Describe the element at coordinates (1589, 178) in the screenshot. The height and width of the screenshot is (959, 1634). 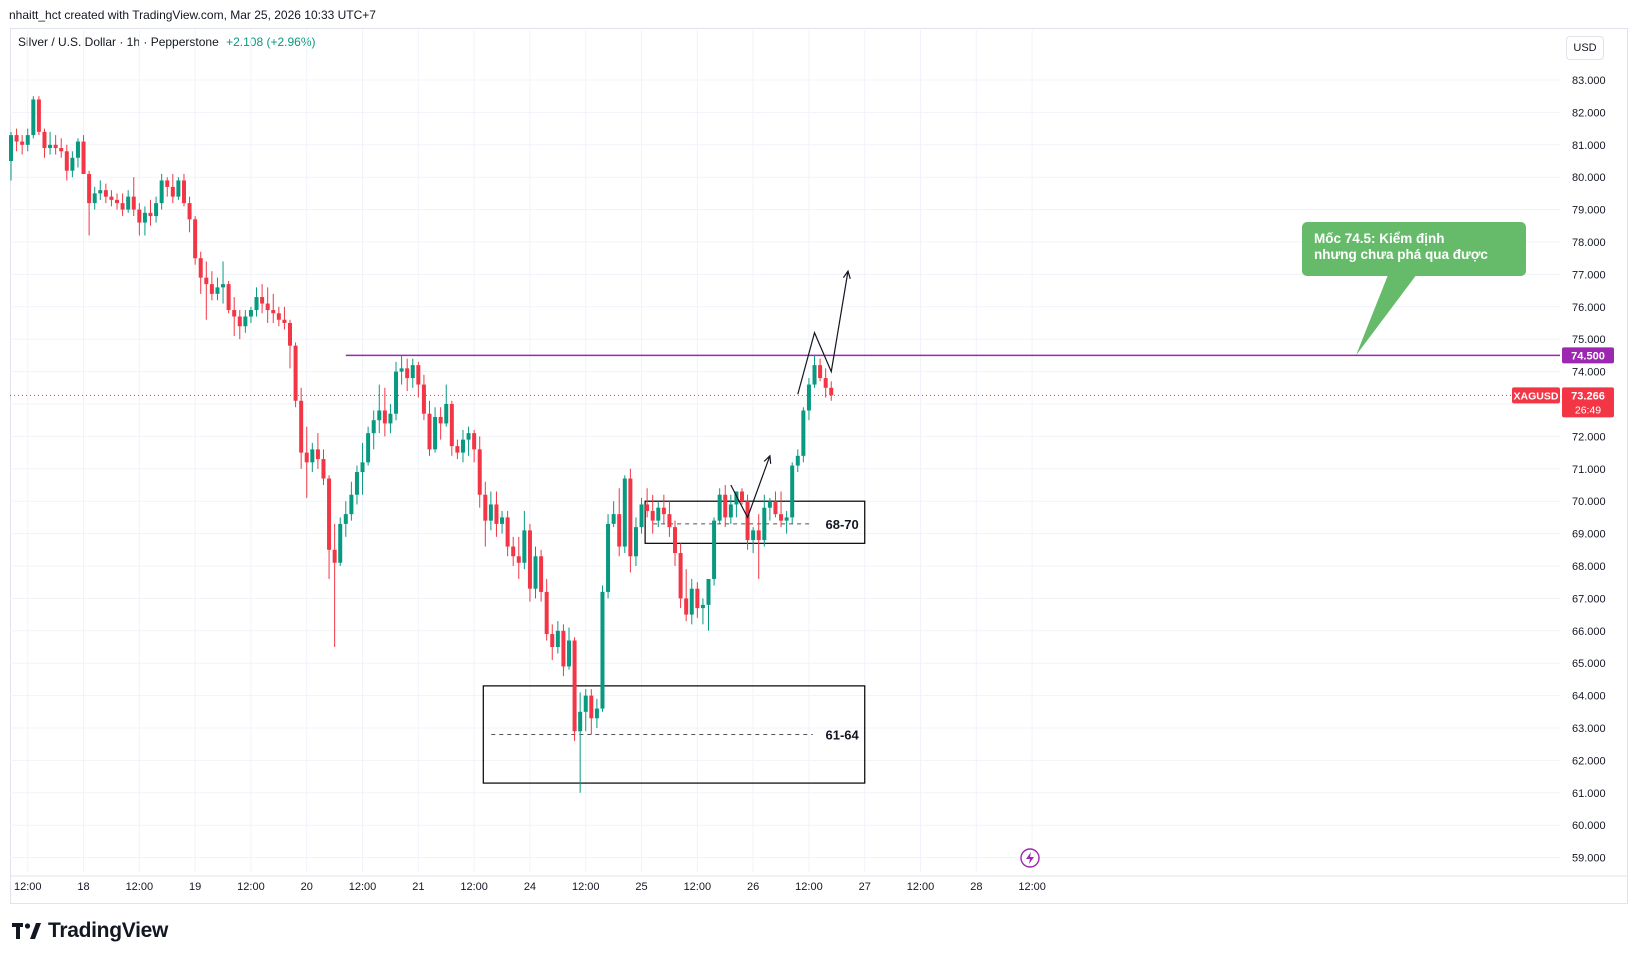
I see `price-tick-label: 80.000` at that location.